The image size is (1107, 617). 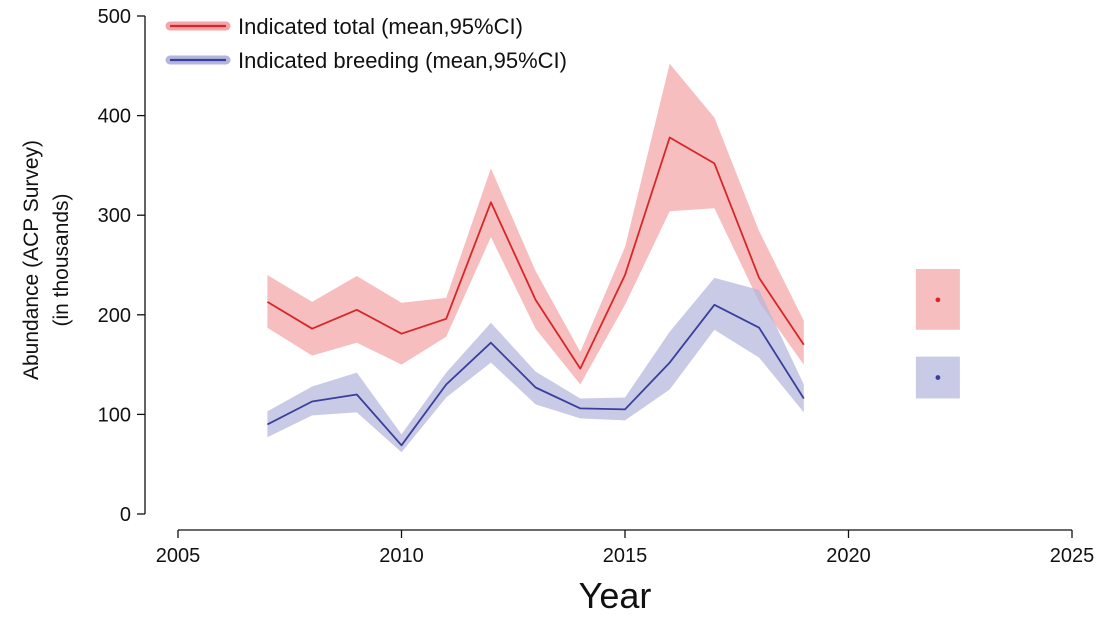 I want to click on y-tick-label-100: 100, so click(x=114, y=415).